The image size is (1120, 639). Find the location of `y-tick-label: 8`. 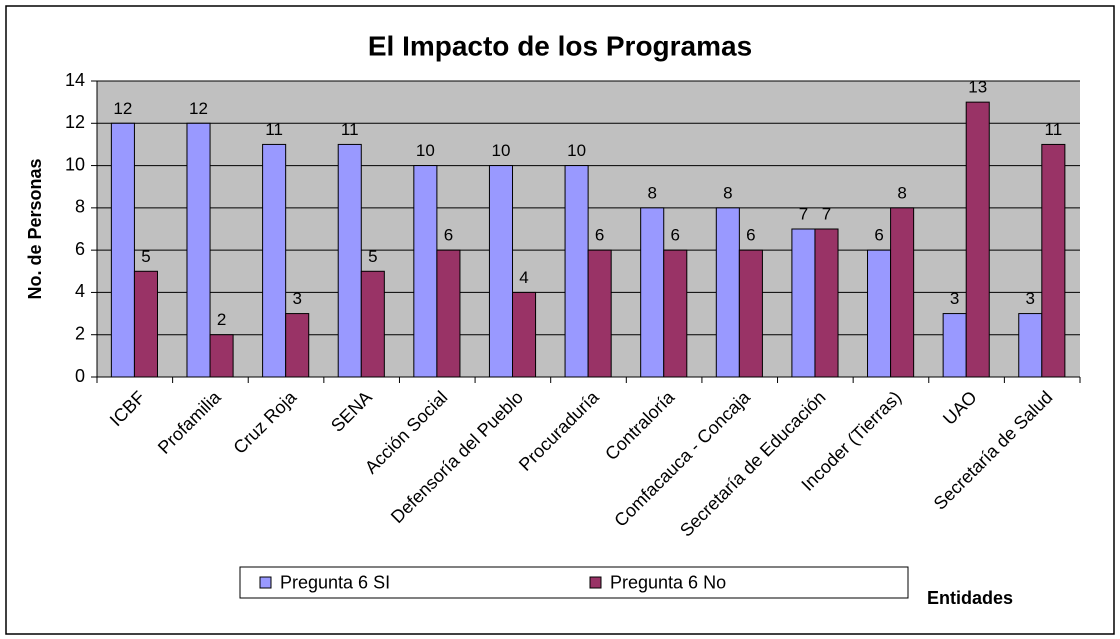

y-tick-label: 8 is located at coordinates (80, 207).